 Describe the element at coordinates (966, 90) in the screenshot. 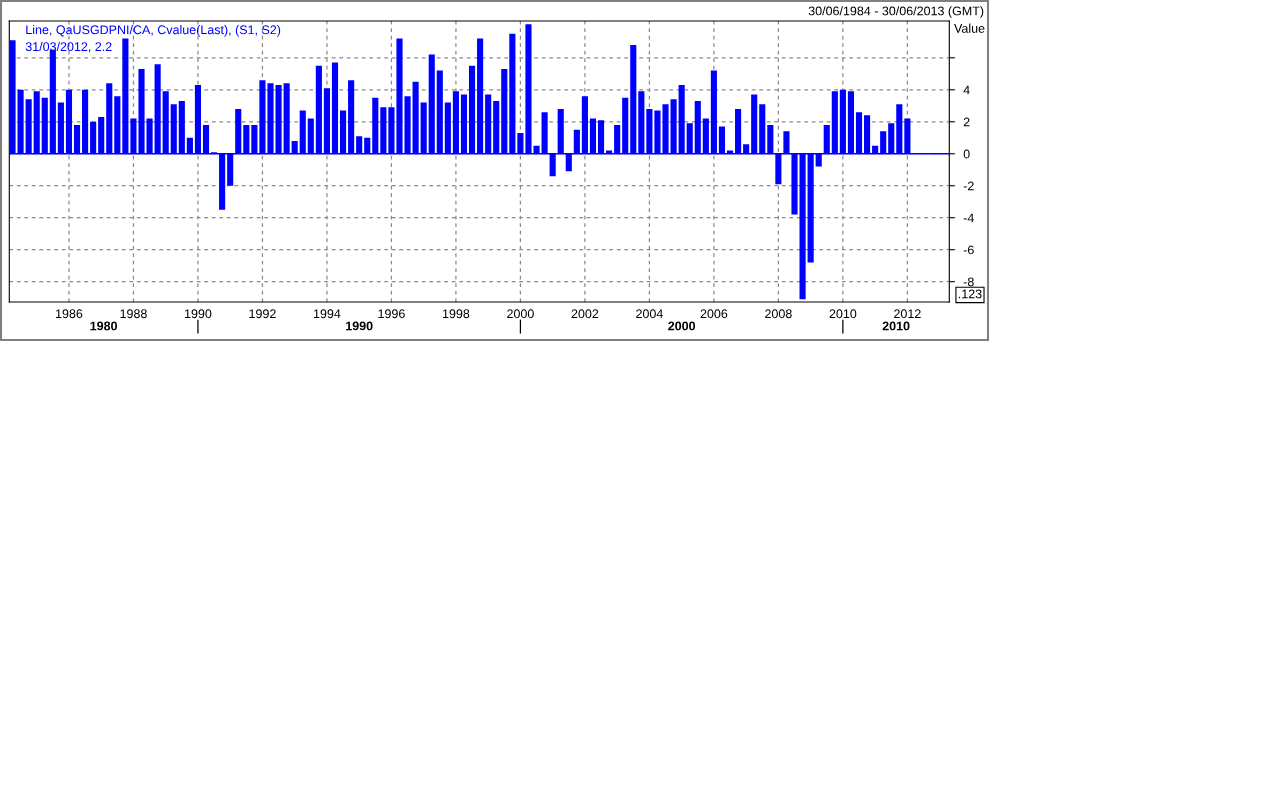

I see `y-tick-label: 4` at that location.